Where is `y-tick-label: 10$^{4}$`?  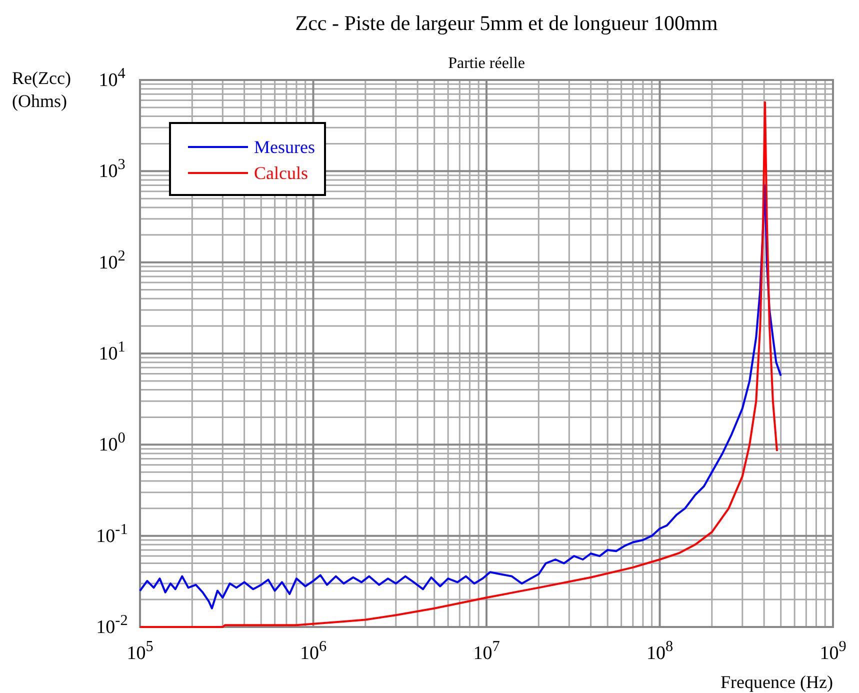
y-tick-label: 10$^{4}$ is located at coordinates (112, 77).